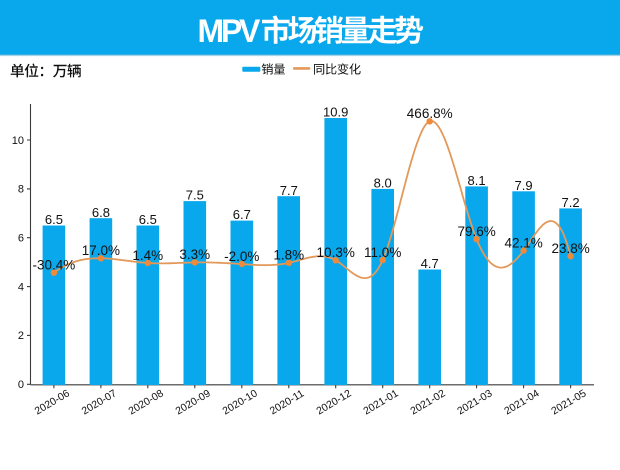 This screenshot has width=620, height=470. What do you see at coordinates (477, 180) in the screenshot?
I see `svg-text: 8.1` at bounding box center [477, 180].